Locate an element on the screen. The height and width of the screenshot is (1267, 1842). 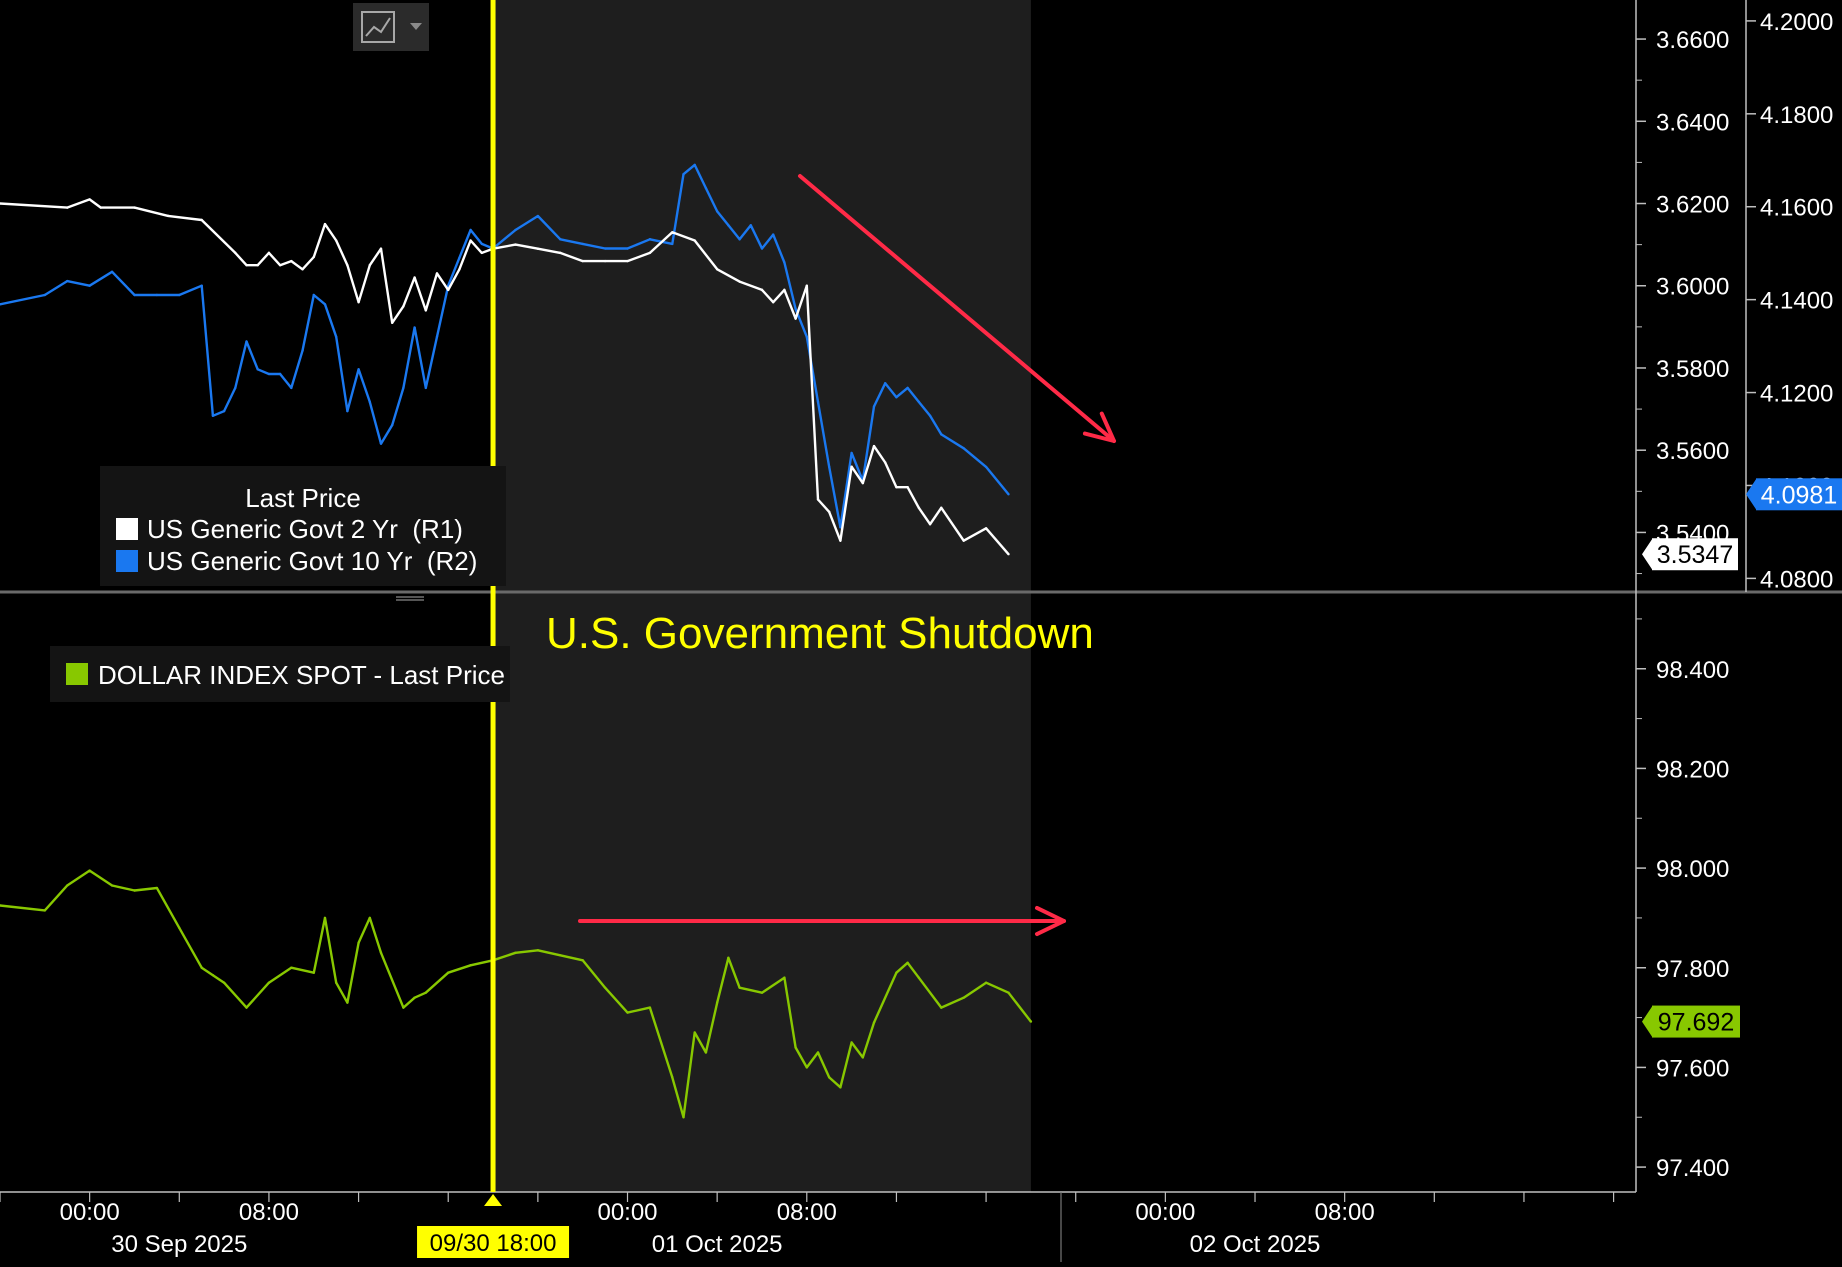
dxy-axis-tick-label: 97.600 is located at coordinates (1692, 1068).